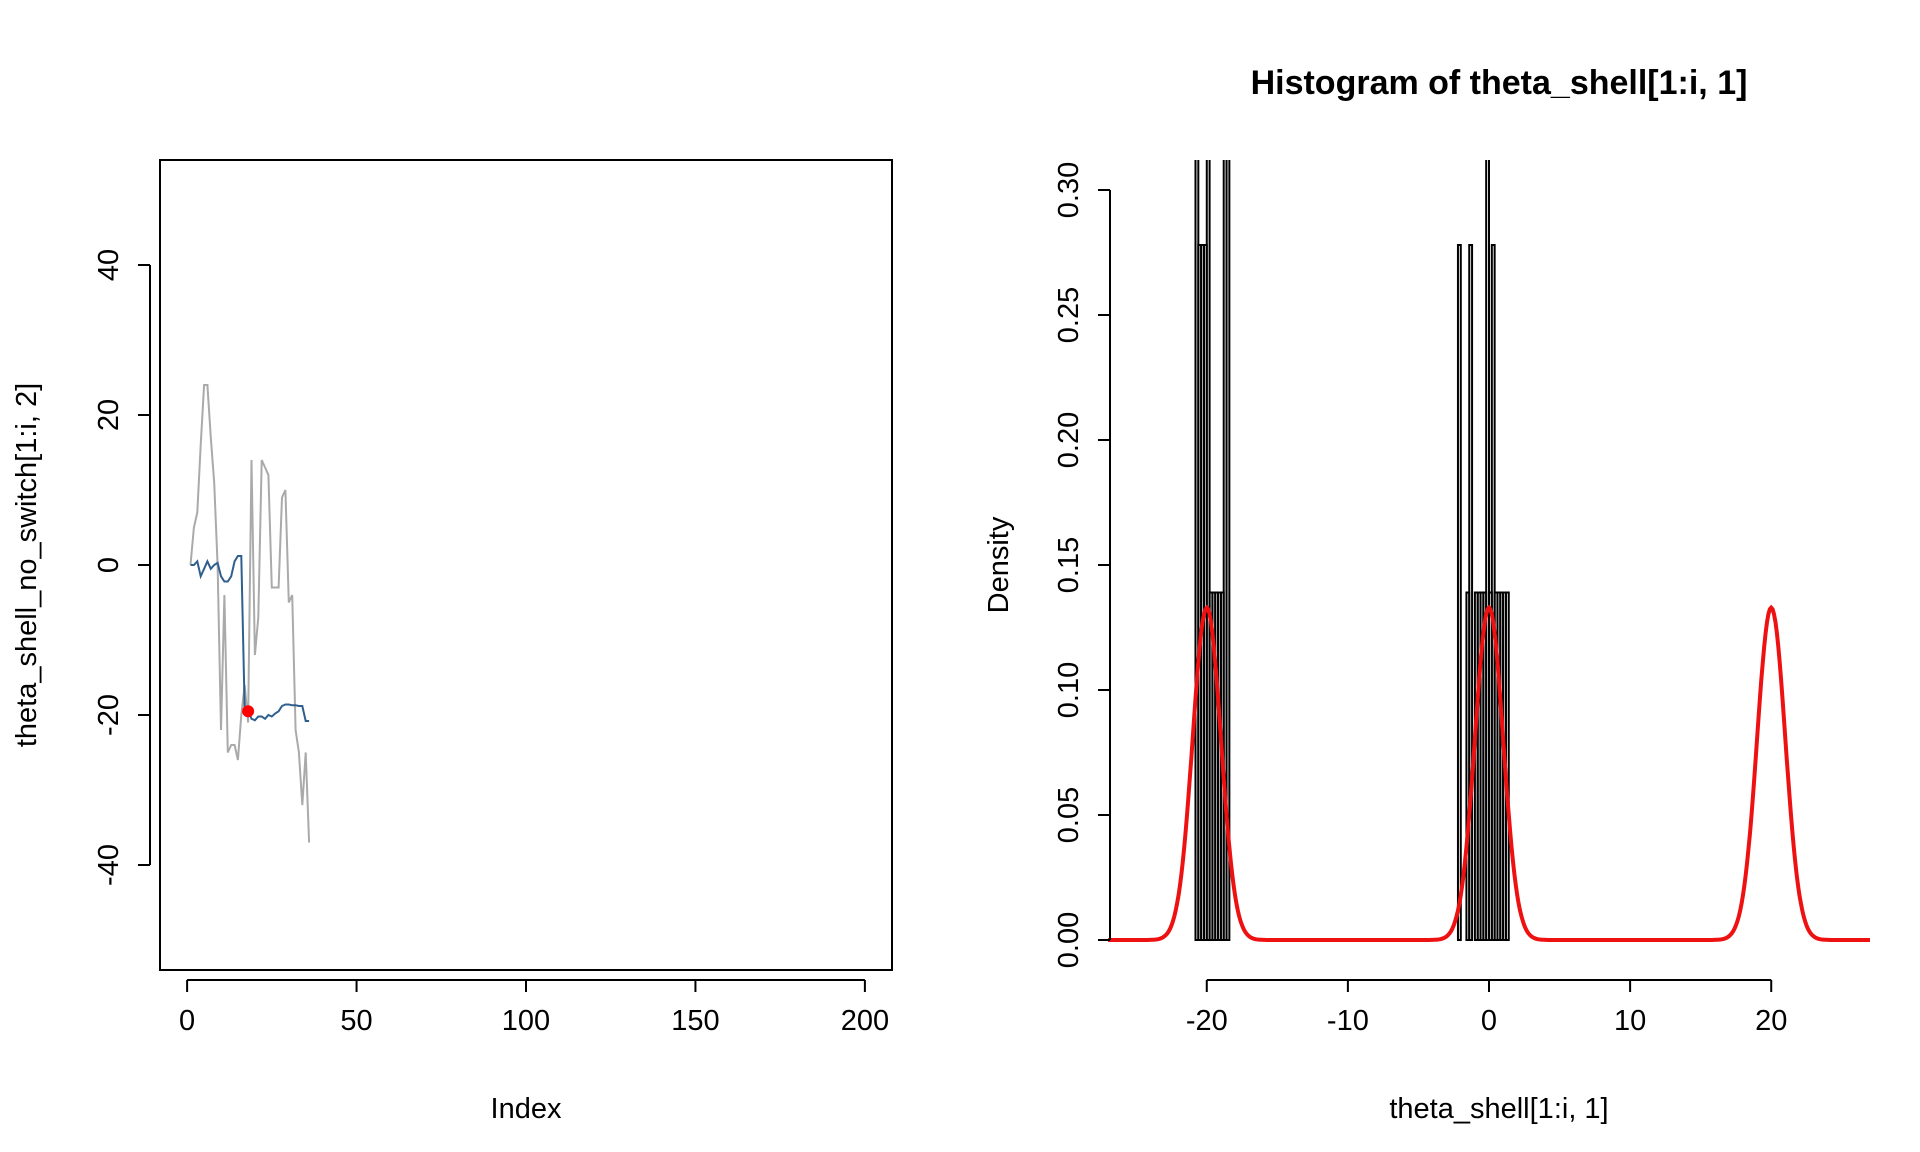  What do you see at coordinates (1069, 315) in the screenshot?
I see `histogram-y-tick-label: 0.25` at bounding box center [1069, 315].